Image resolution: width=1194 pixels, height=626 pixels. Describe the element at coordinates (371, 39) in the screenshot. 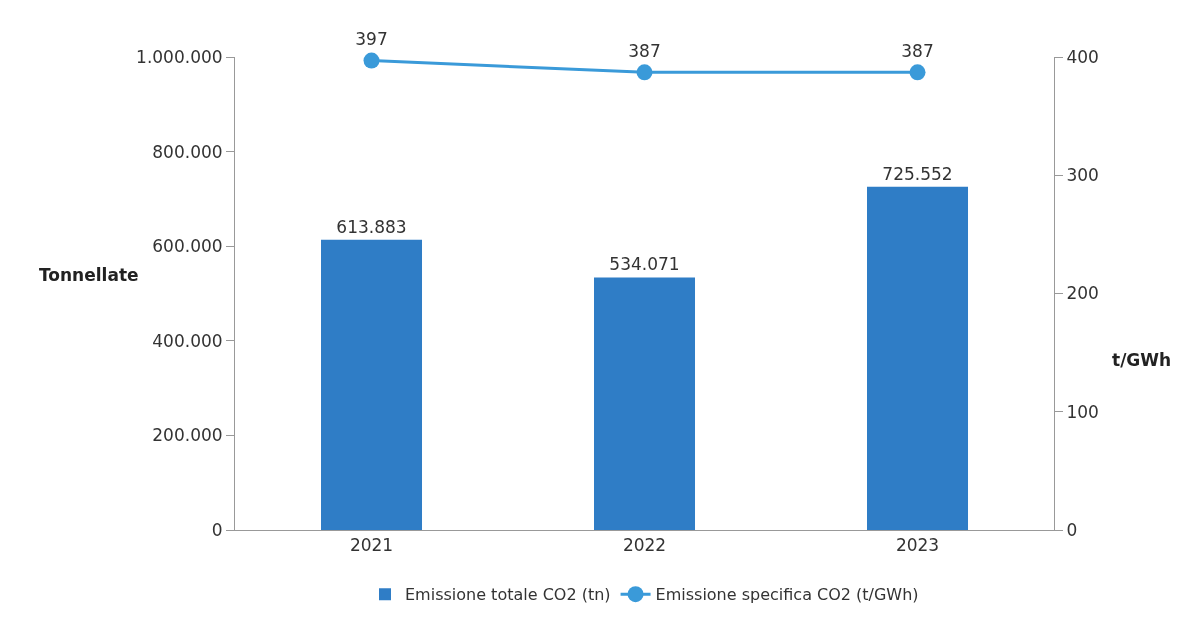

I see `data-label: 397` at that location.